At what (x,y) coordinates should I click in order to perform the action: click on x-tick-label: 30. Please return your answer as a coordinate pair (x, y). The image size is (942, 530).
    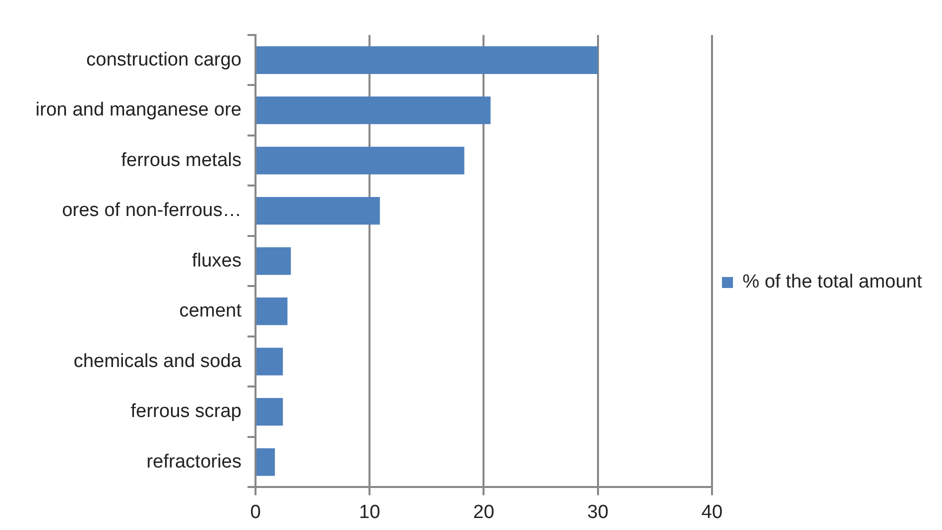
    Looking at the image, I should click on (597, 512).